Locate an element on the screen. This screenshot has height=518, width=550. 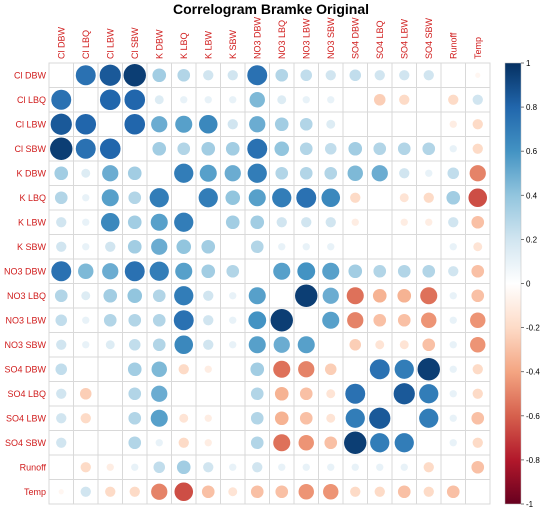
row-label: Cl LBQ is located at coordinates (31, 100).